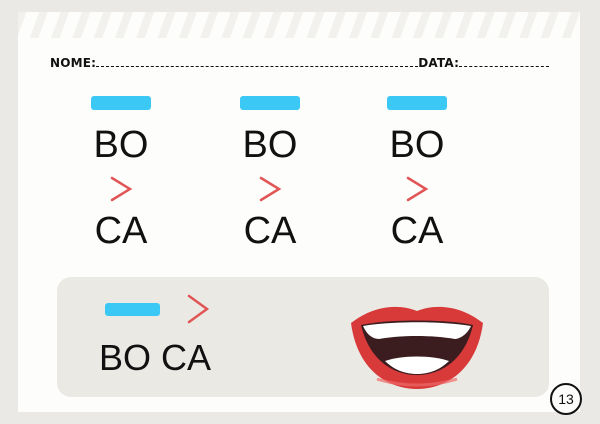 This screenshot has height=424, width=600. I want to click on word-boca: BO CA, so click(155, 357).